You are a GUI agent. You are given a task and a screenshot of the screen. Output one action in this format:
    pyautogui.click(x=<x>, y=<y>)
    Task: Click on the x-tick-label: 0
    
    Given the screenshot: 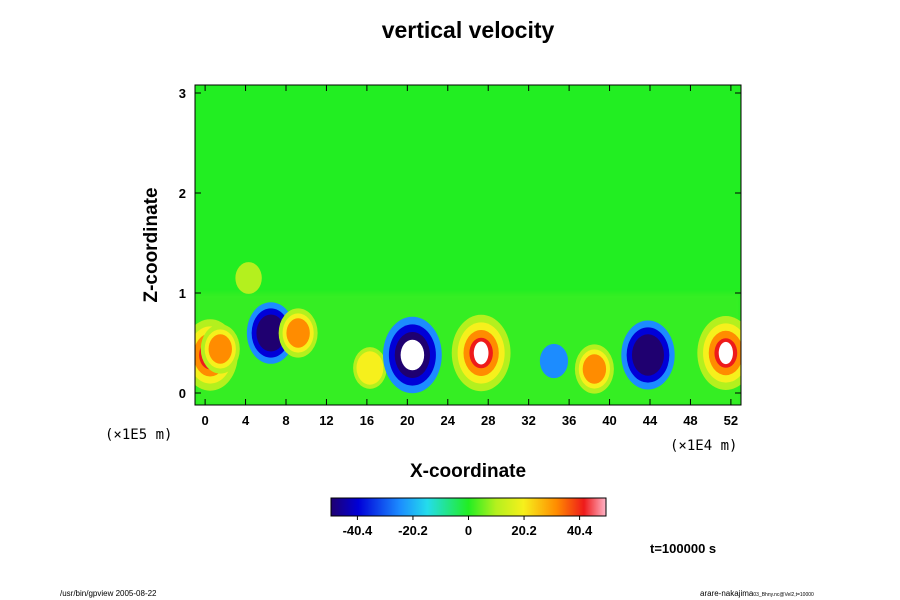 What is the action you would take?
    pyautogui.click(x=204, y=420)
    